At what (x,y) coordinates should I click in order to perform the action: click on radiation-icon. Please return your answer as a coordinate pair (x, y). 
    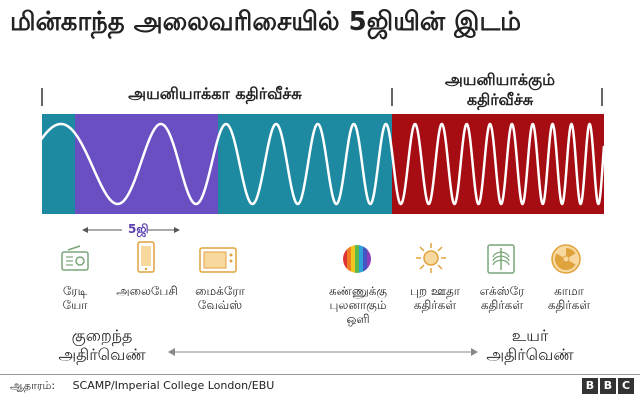
    Looking at the image, I should click on (566, 259).